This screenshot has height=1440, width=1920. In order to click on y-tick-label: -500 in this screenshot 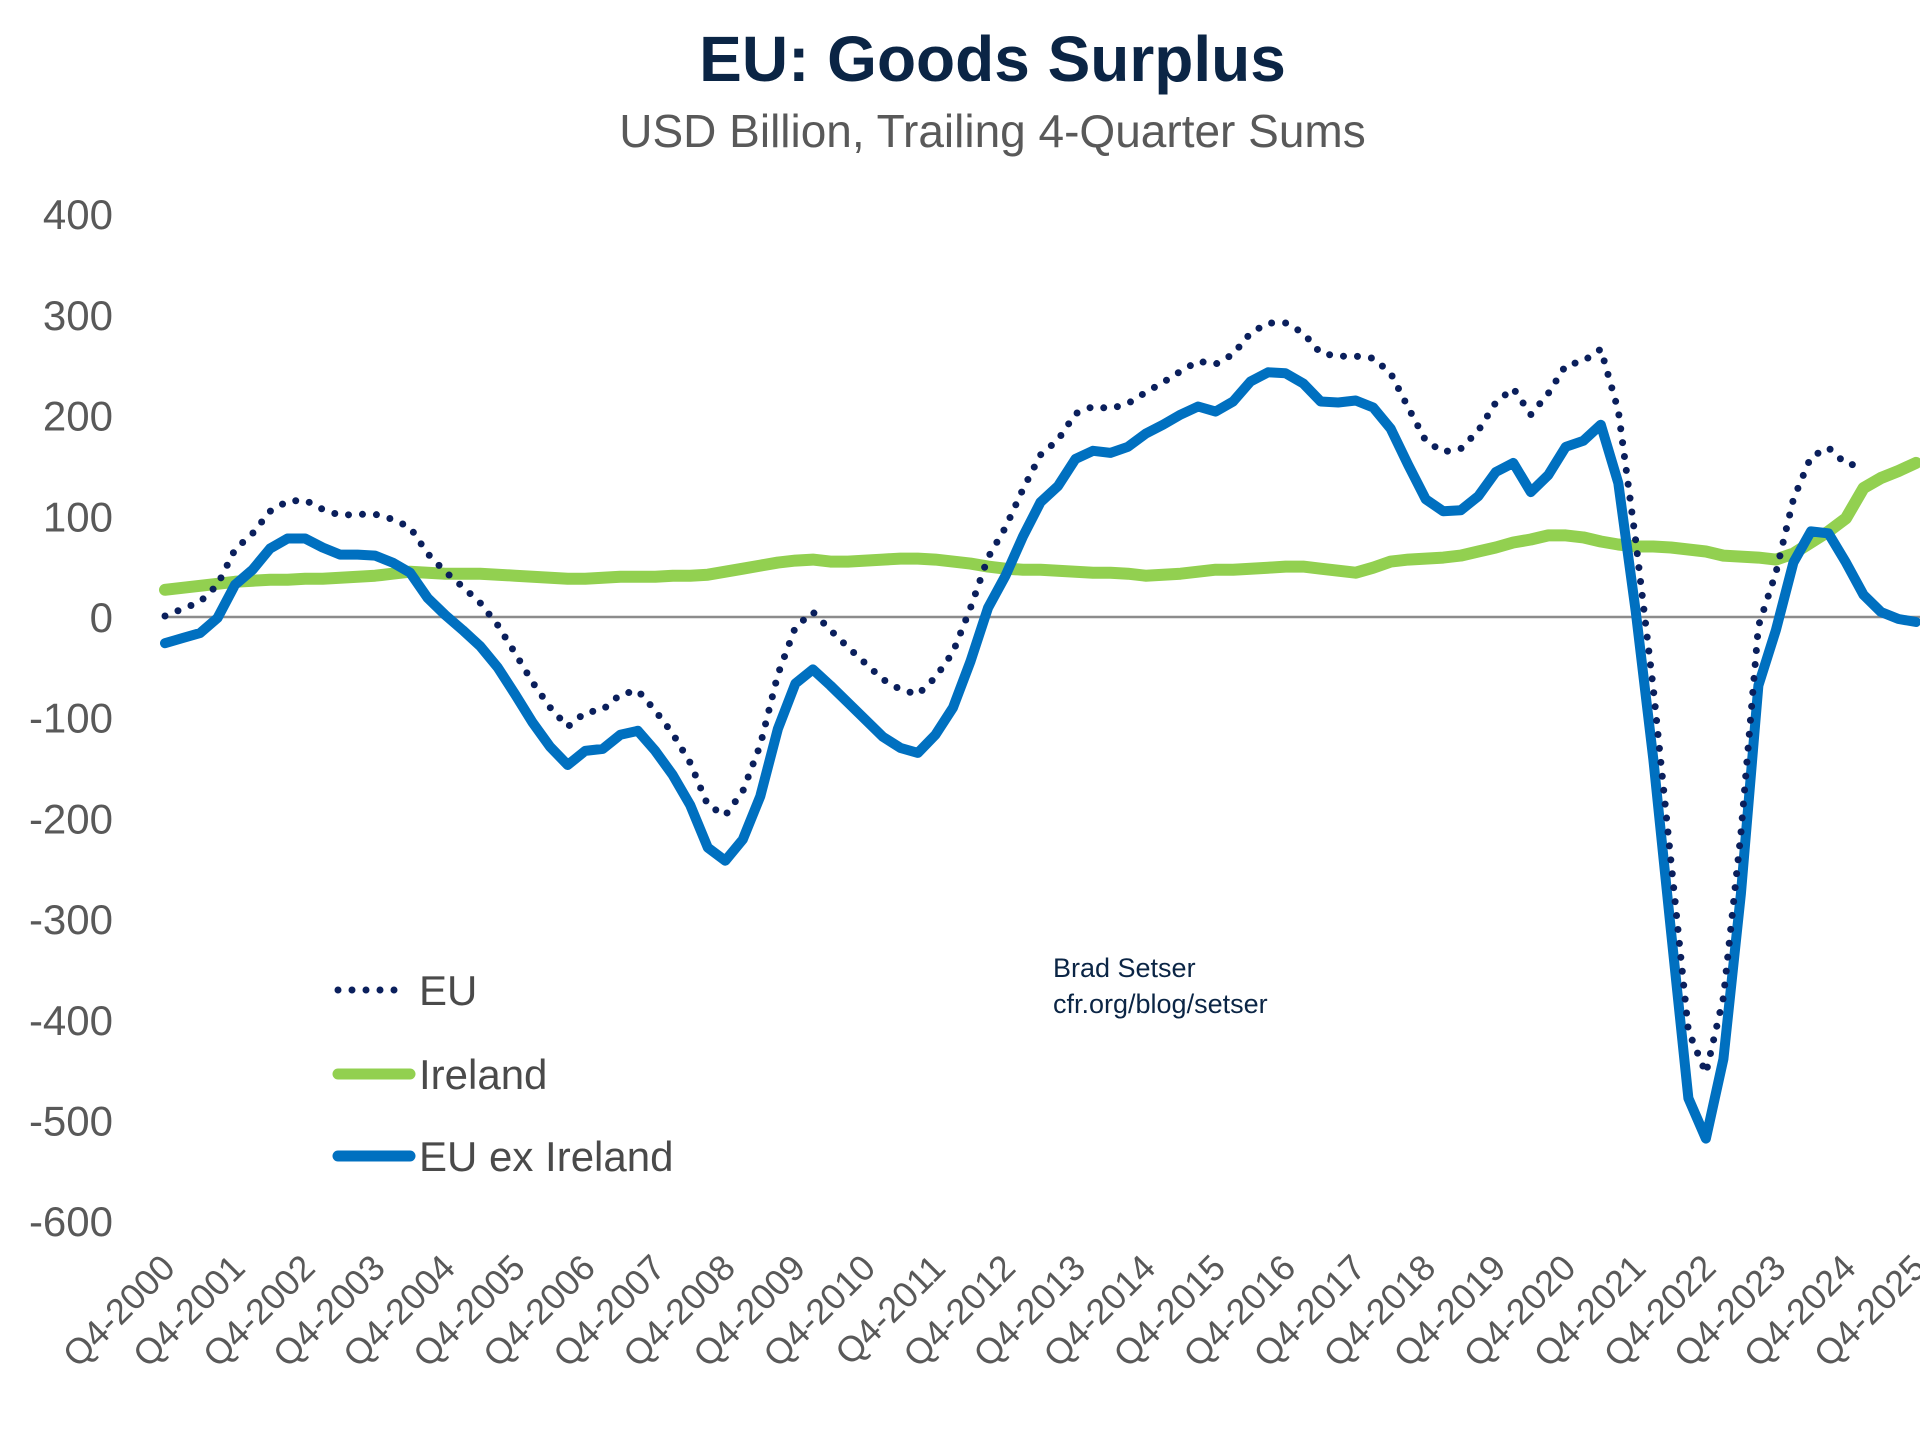, I will do `click(71, 1121)`.